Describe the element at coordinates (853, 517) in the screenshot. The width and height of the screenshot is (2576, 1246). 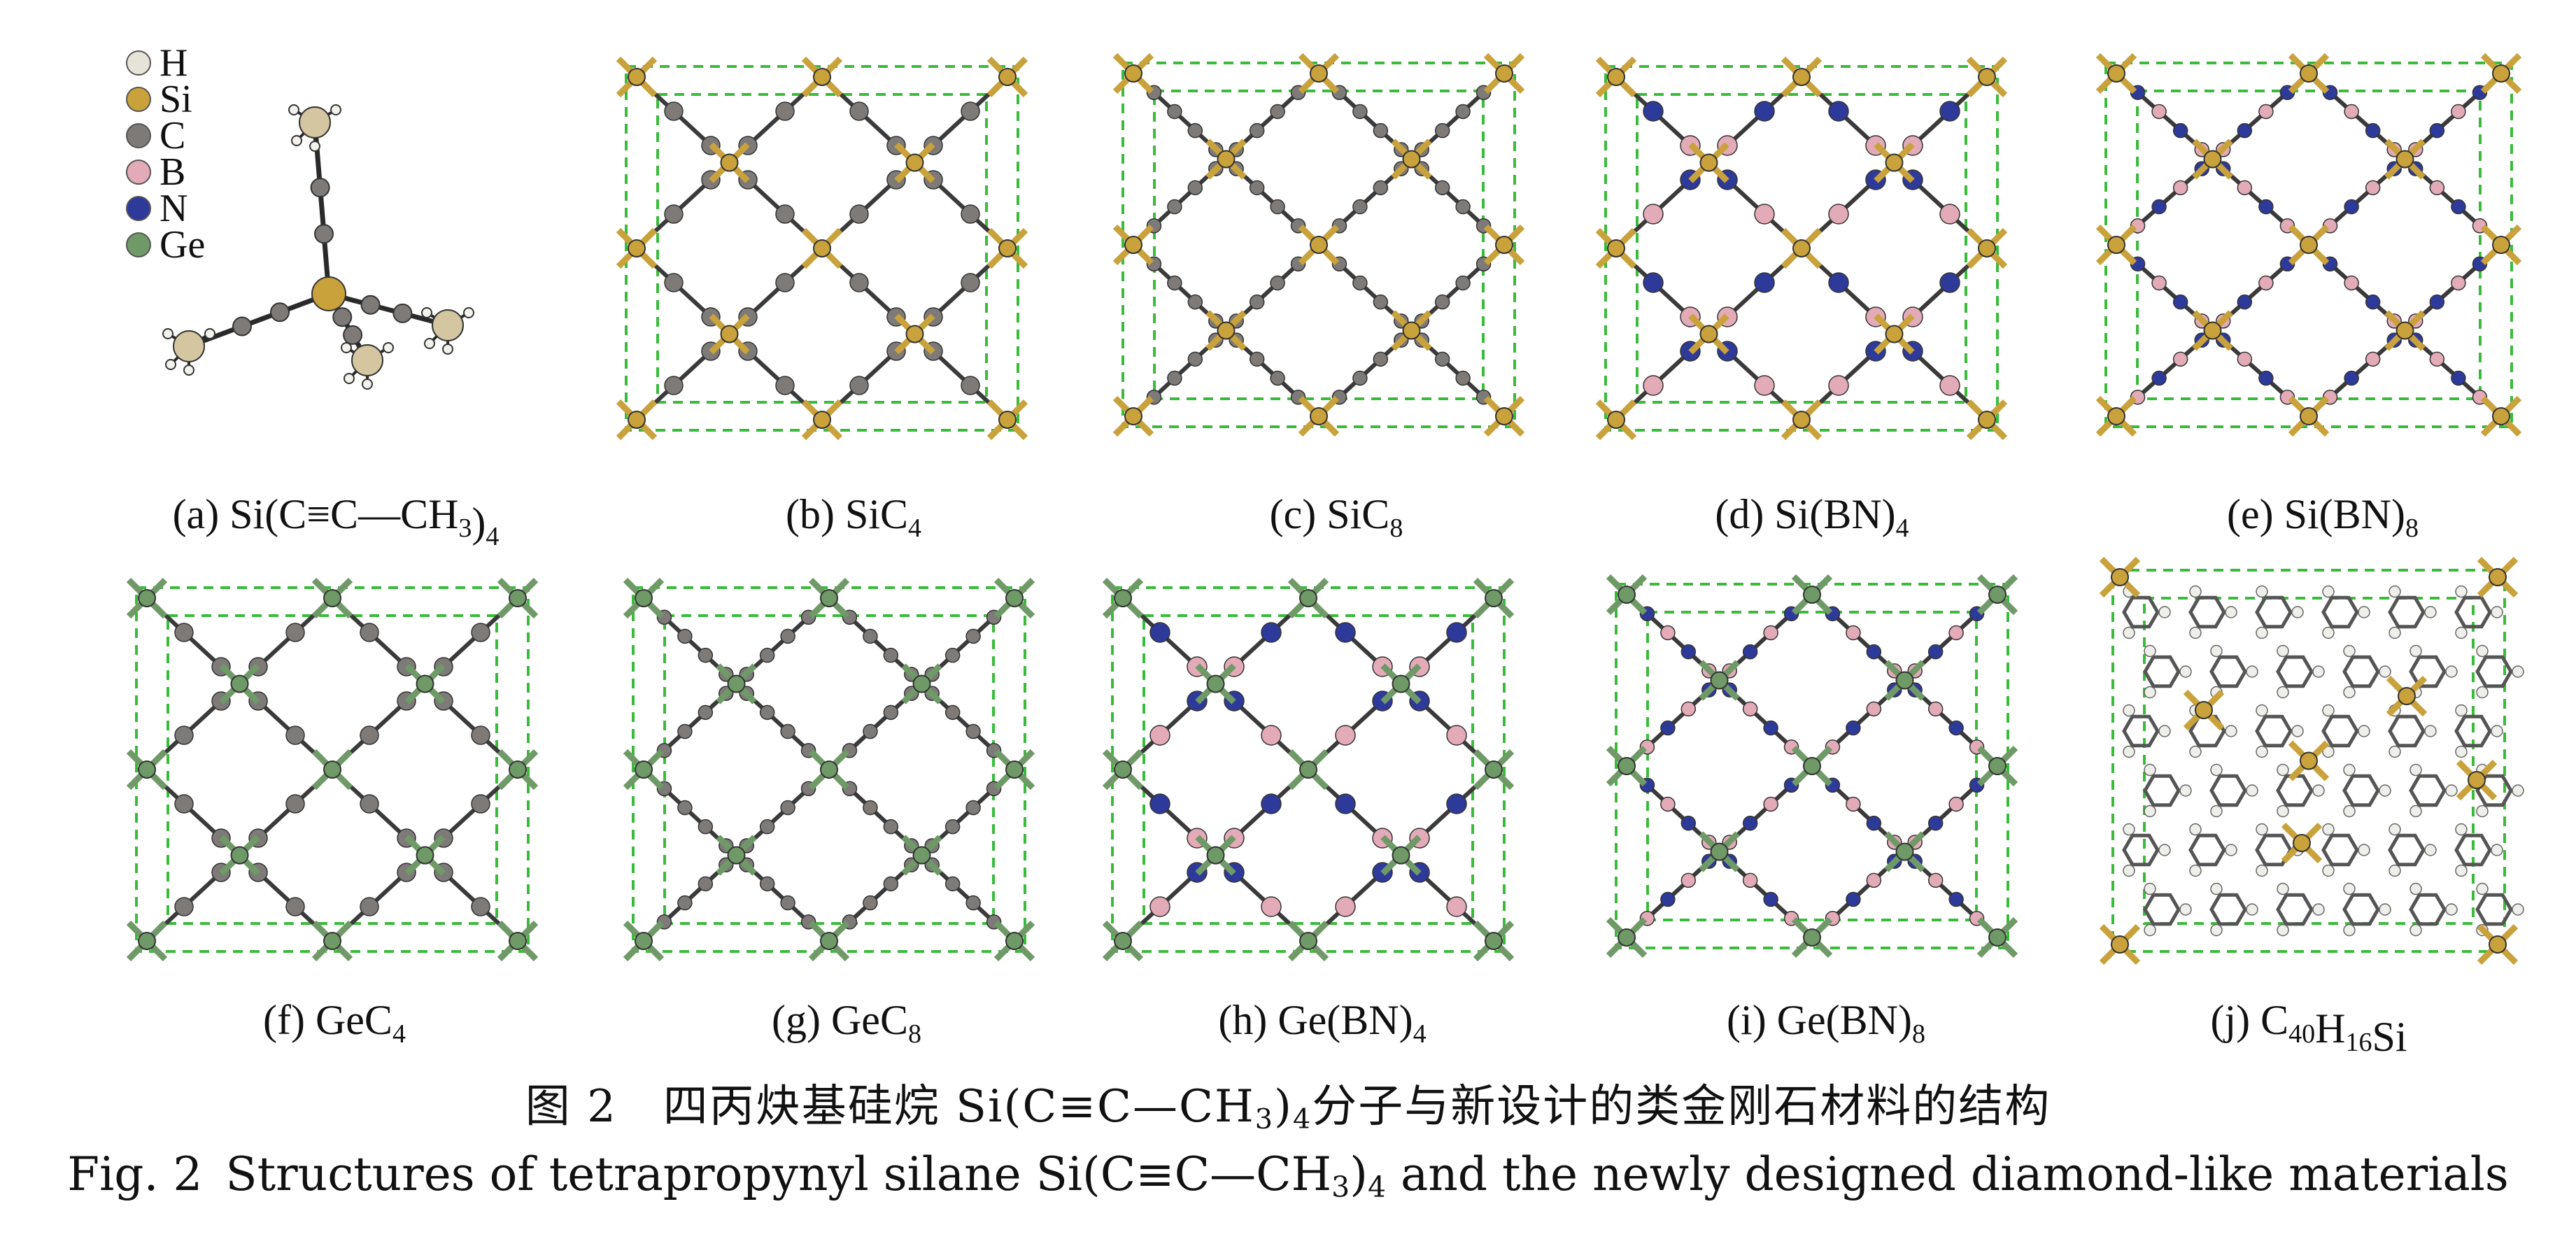
I see `caption-panel-b: (b) SiC4` at that location.